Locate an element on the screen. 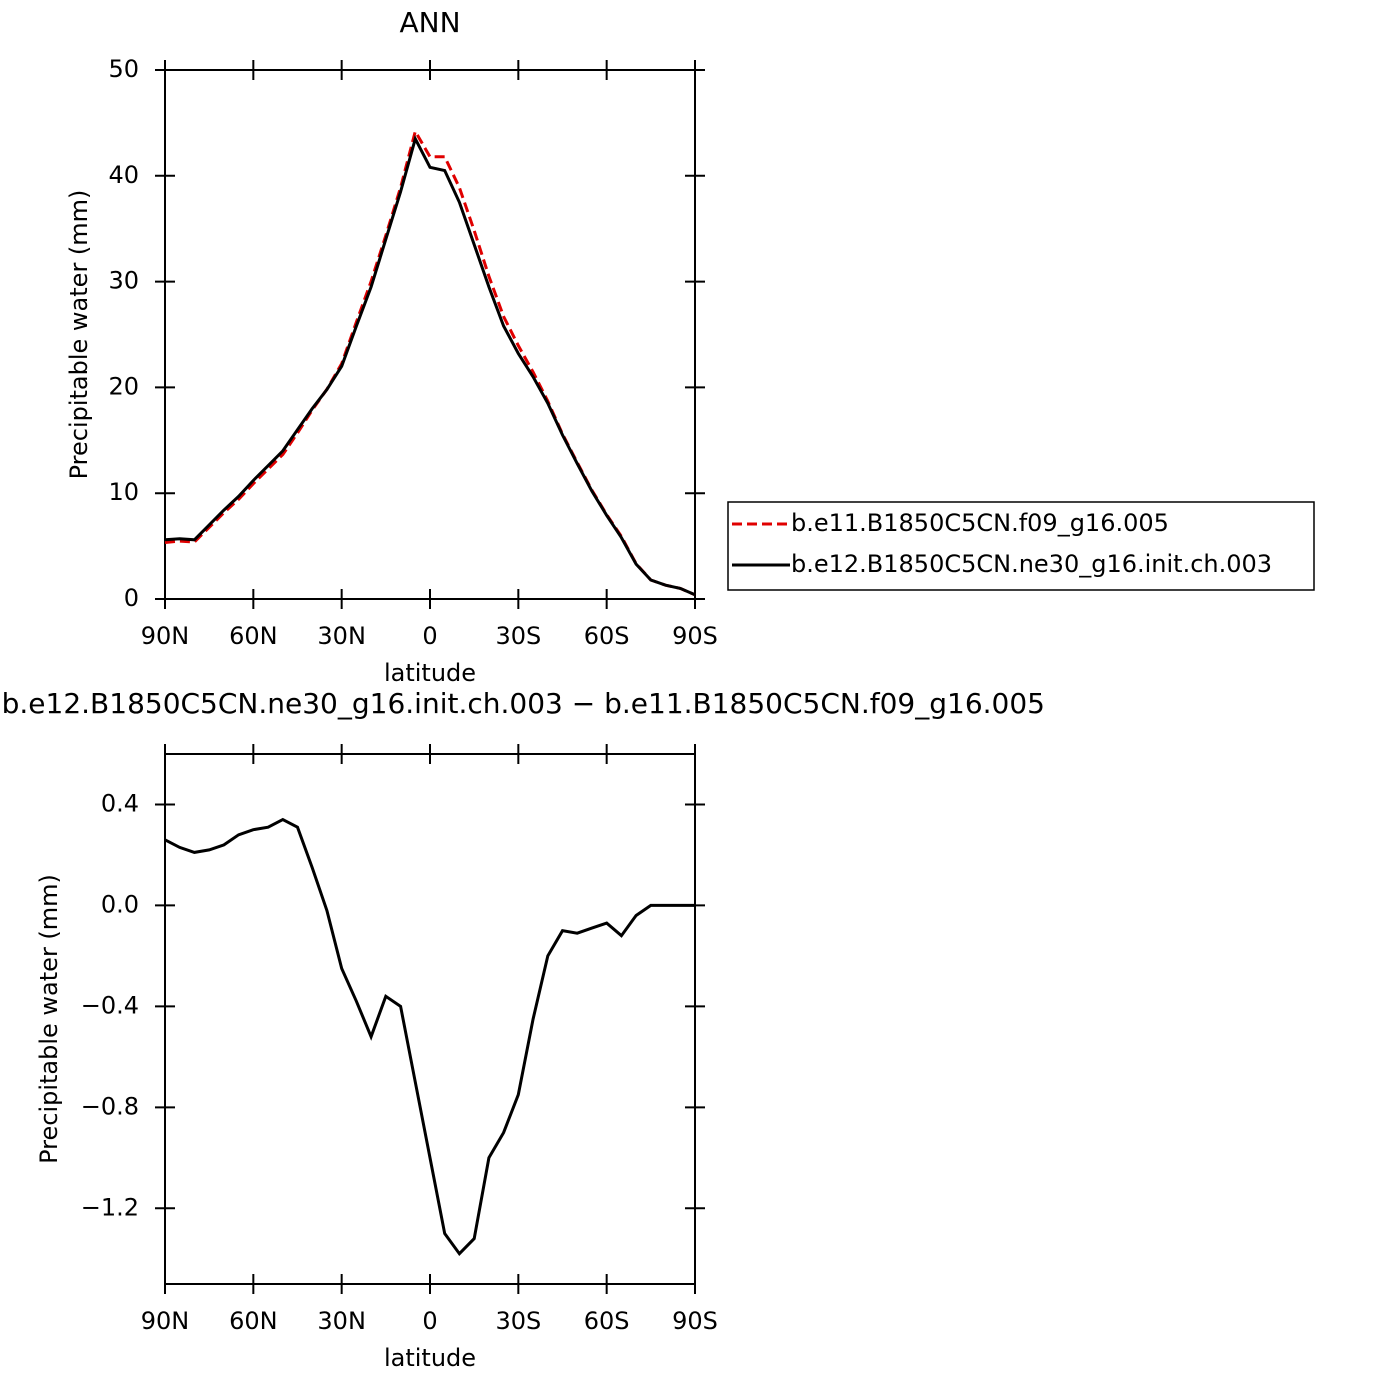  y-tick-label: −1.2 is located at coordinates (110, 1207).